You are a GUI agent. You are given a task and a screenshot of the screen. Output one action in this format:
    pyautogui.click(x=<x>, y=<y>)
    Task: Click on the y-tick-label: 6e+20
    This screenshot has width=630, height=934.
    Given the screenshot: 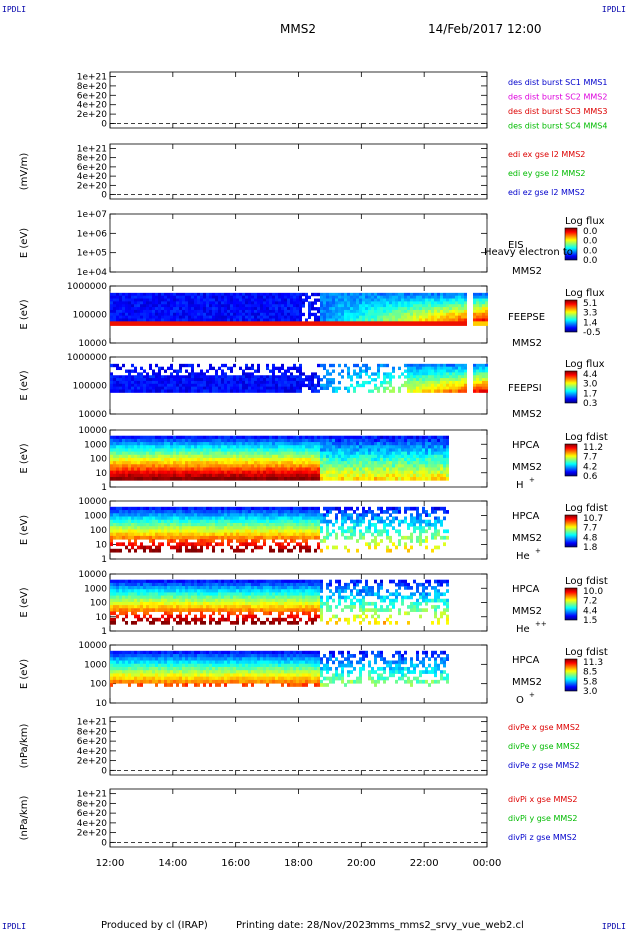 What is the action you would take?
    pyautogui.click(x=92, y=96)
    